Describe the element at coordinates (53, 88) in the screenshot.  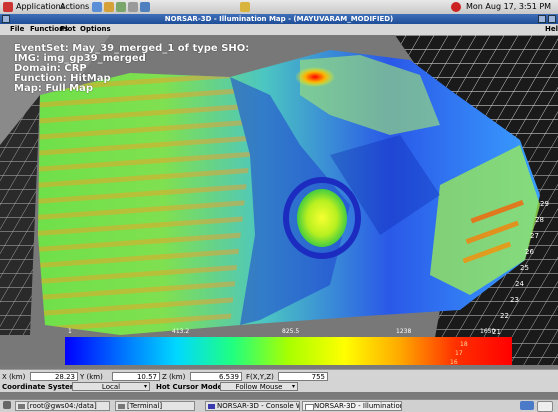
I see `map-label: Map: Full Map` at that location.